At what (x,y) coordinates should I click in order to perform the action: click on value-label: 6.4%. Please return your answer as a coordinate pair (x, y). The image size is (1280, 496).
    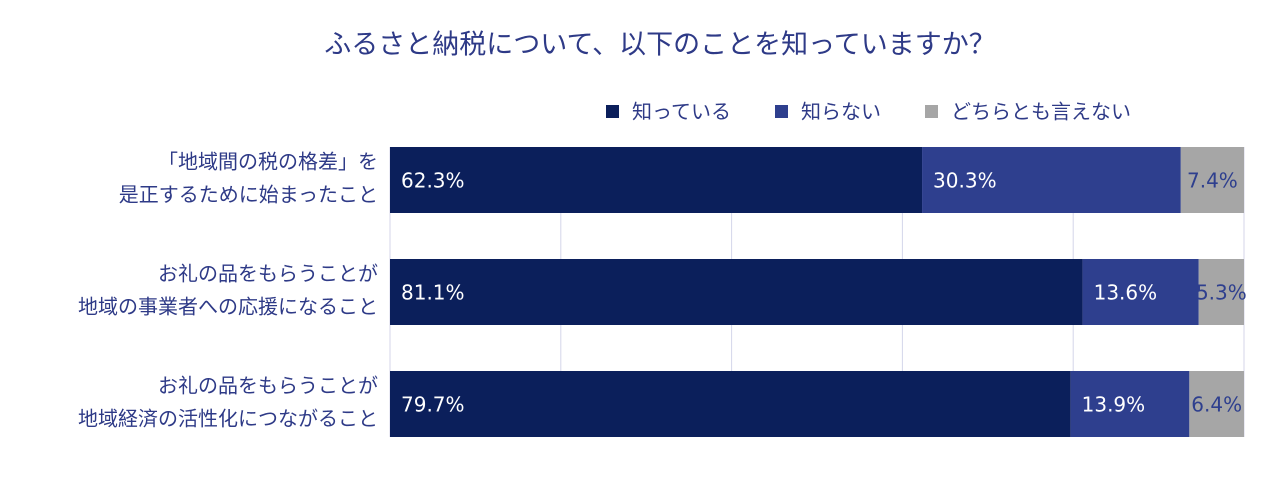
    Looking at the image, I should click on (1216, 405).